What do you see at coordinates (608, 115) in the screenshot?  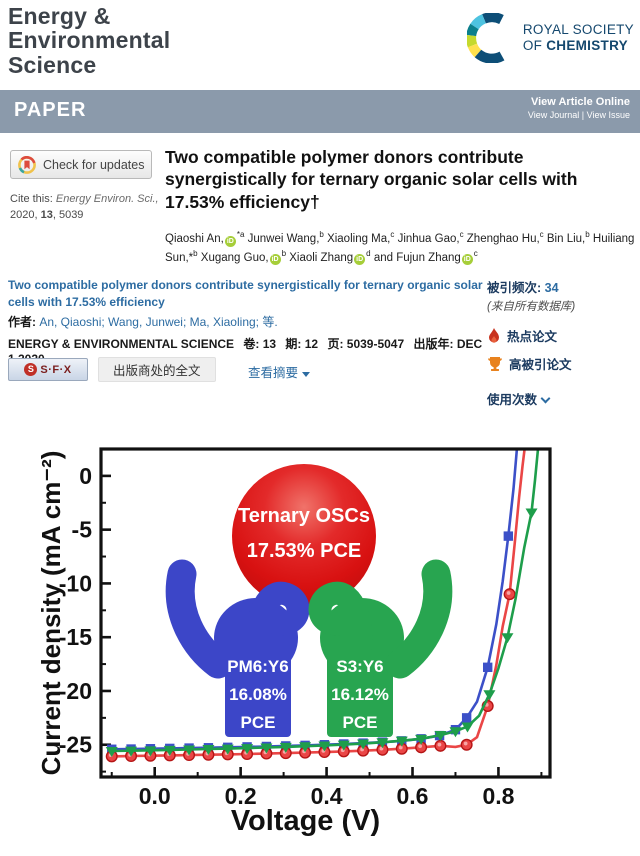 I see `view-issue-link: View Issue` at bounding box center [608, 115].